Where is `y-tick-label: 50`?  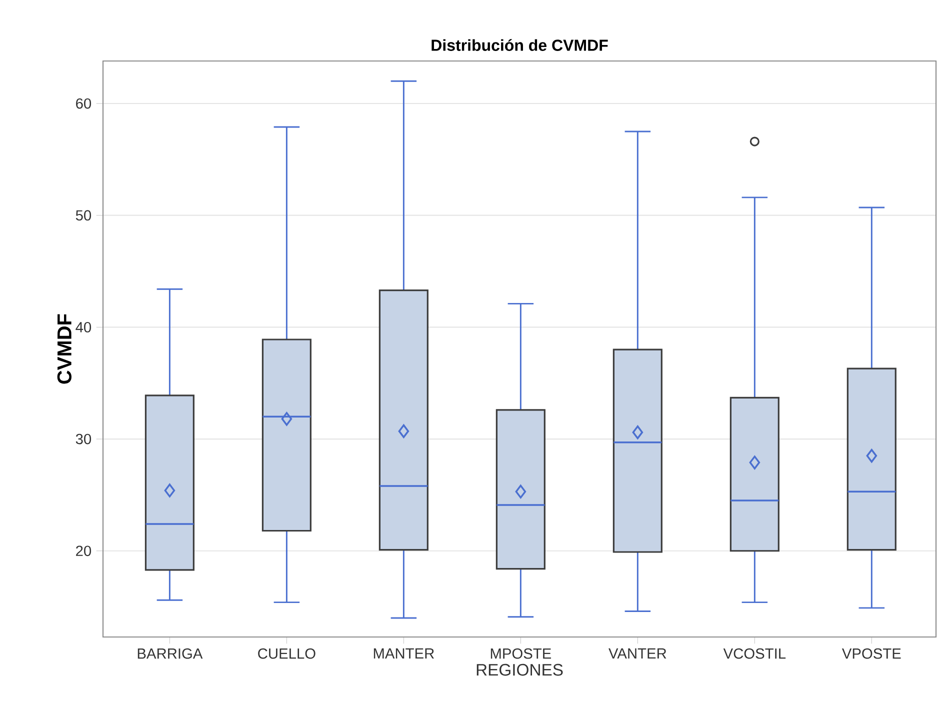
y-tick-label: 50 is located at coordinates (84, 215).